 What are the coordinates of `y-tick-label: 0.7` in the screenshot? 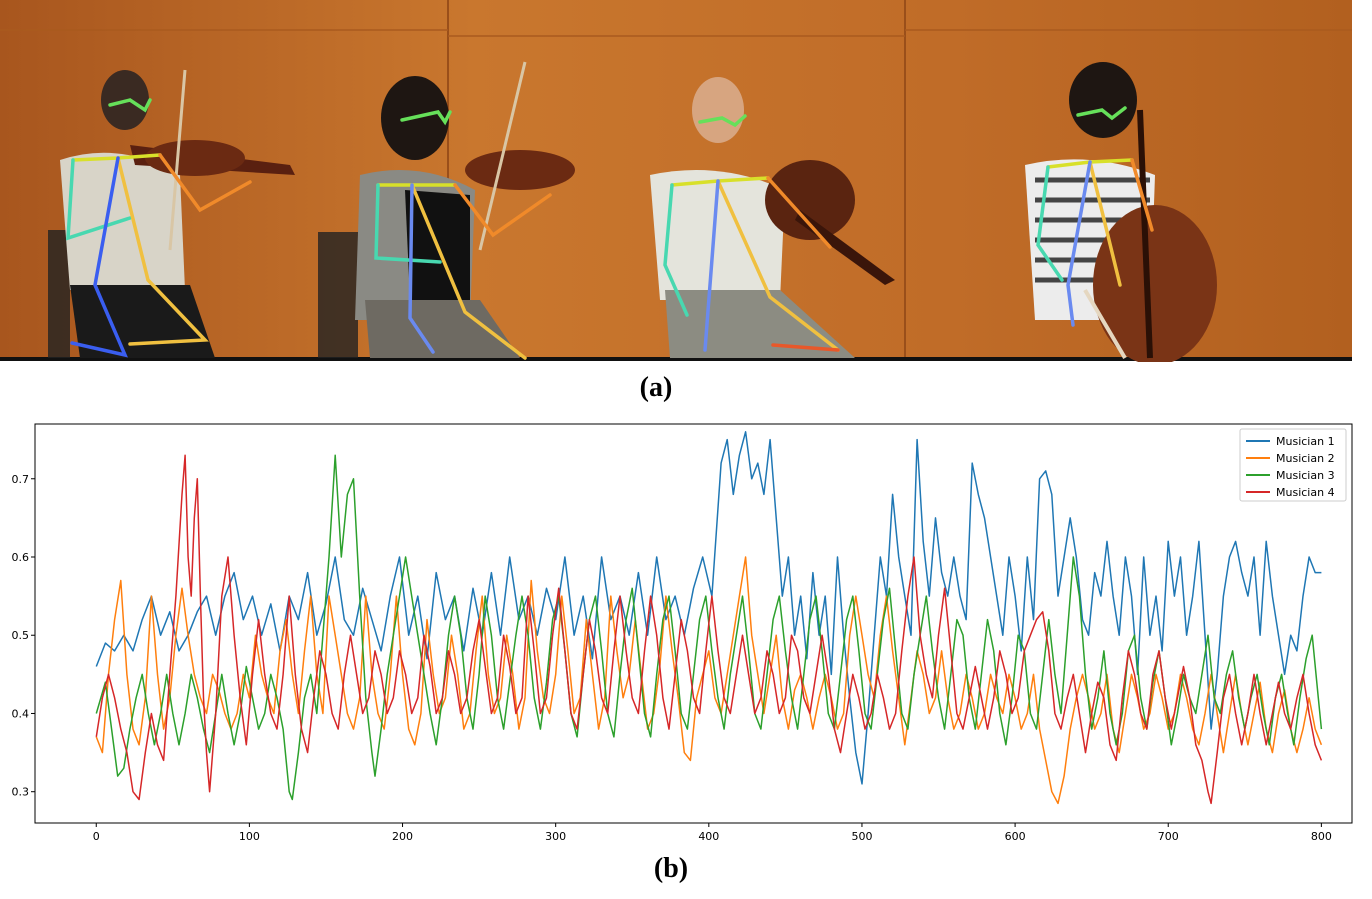 It's located at (21, 479).